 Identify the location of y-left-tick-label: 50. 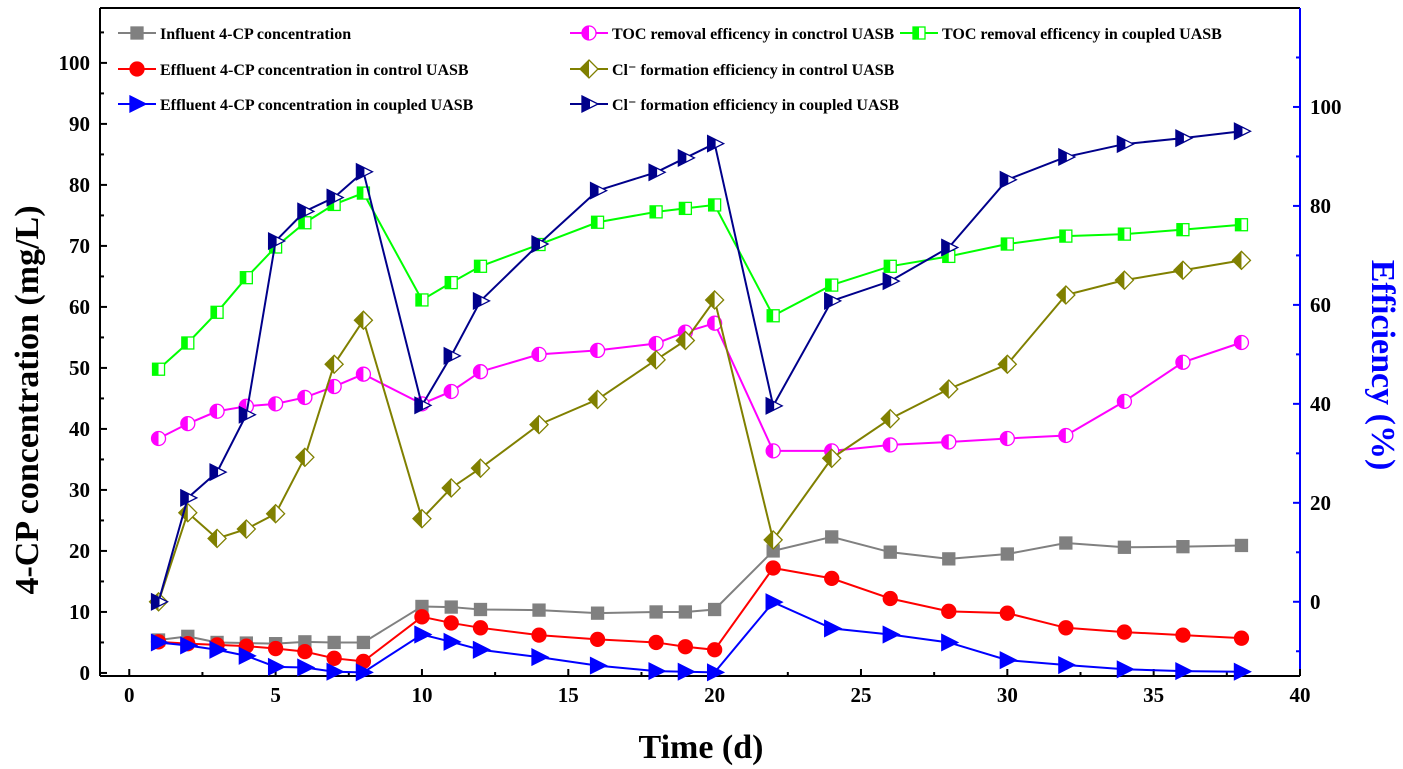
(79, 368).